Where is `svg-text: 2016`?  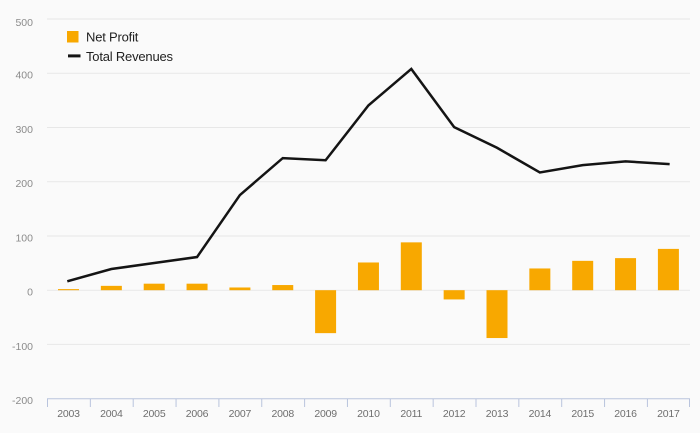 svg-text: 2016 is located at coordinates (625, 414).